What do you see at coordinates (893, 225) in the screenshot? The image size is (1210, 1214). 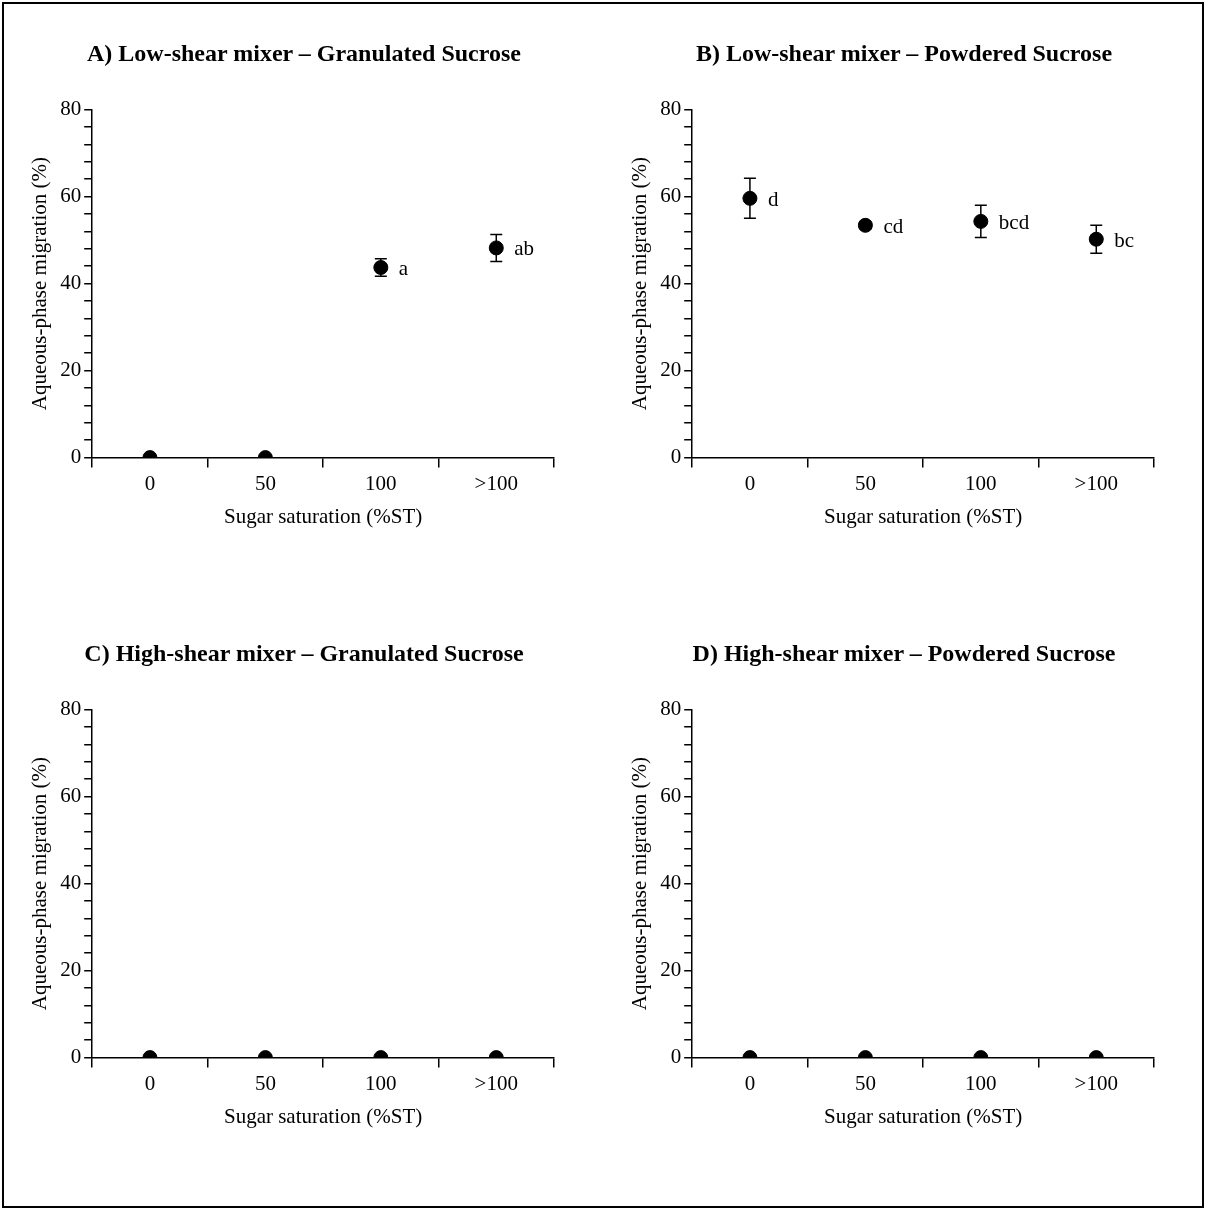 I see `annotation: cd` at bounding box center [893, 225].